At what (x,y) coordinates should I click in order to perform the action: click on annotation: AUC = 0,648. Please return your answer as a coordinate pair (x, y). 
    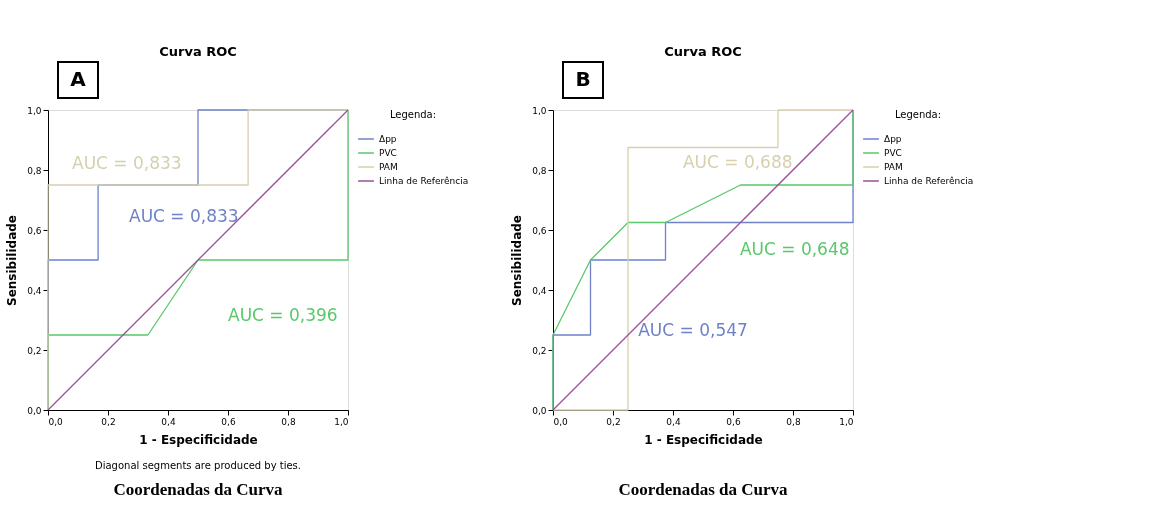
    Looking at the image, I should click on (794, 248).